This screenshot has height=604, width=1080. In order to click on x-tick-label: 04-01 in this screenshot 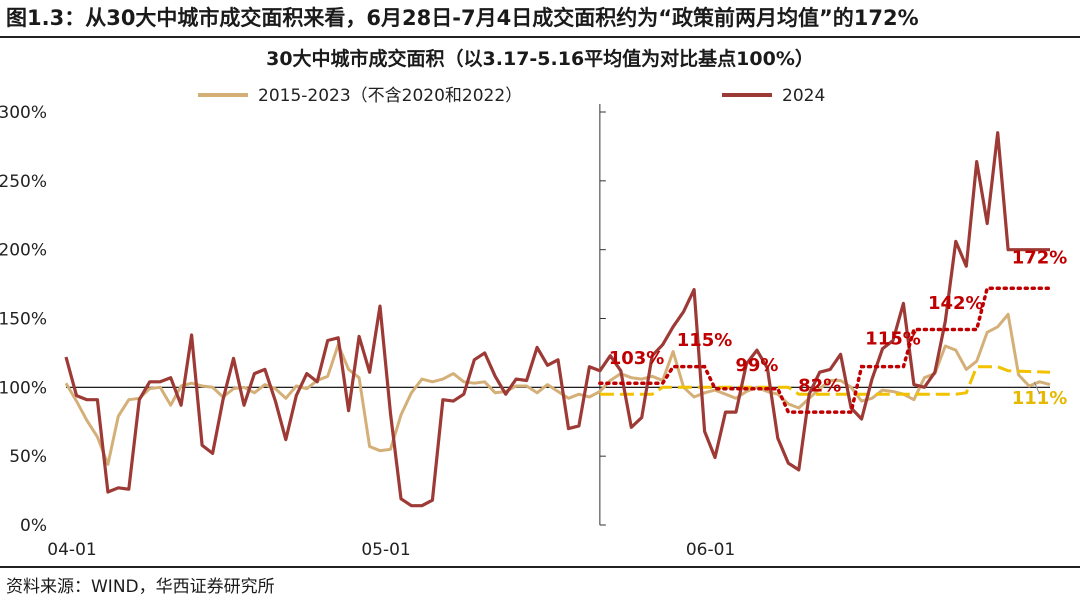, I will do `click(71, 550)`.